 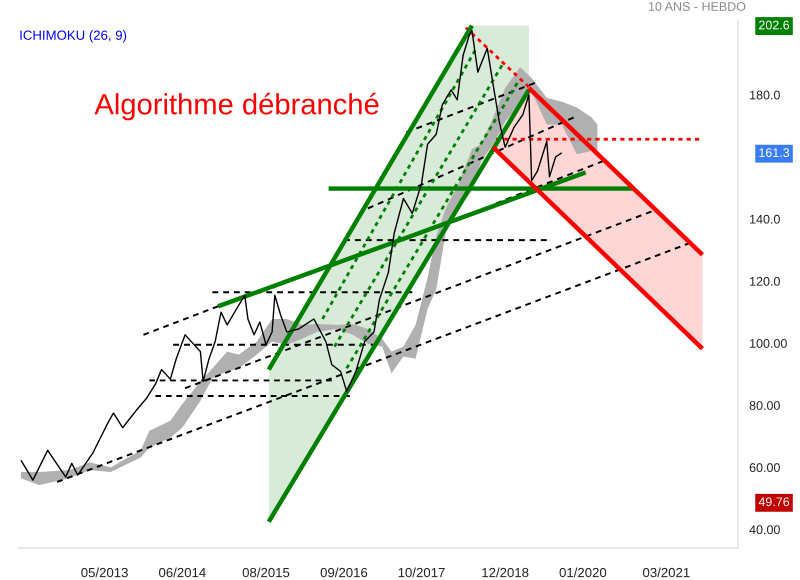 I want to click on y-tick-label: 40.00, so click(x=764, y=529).